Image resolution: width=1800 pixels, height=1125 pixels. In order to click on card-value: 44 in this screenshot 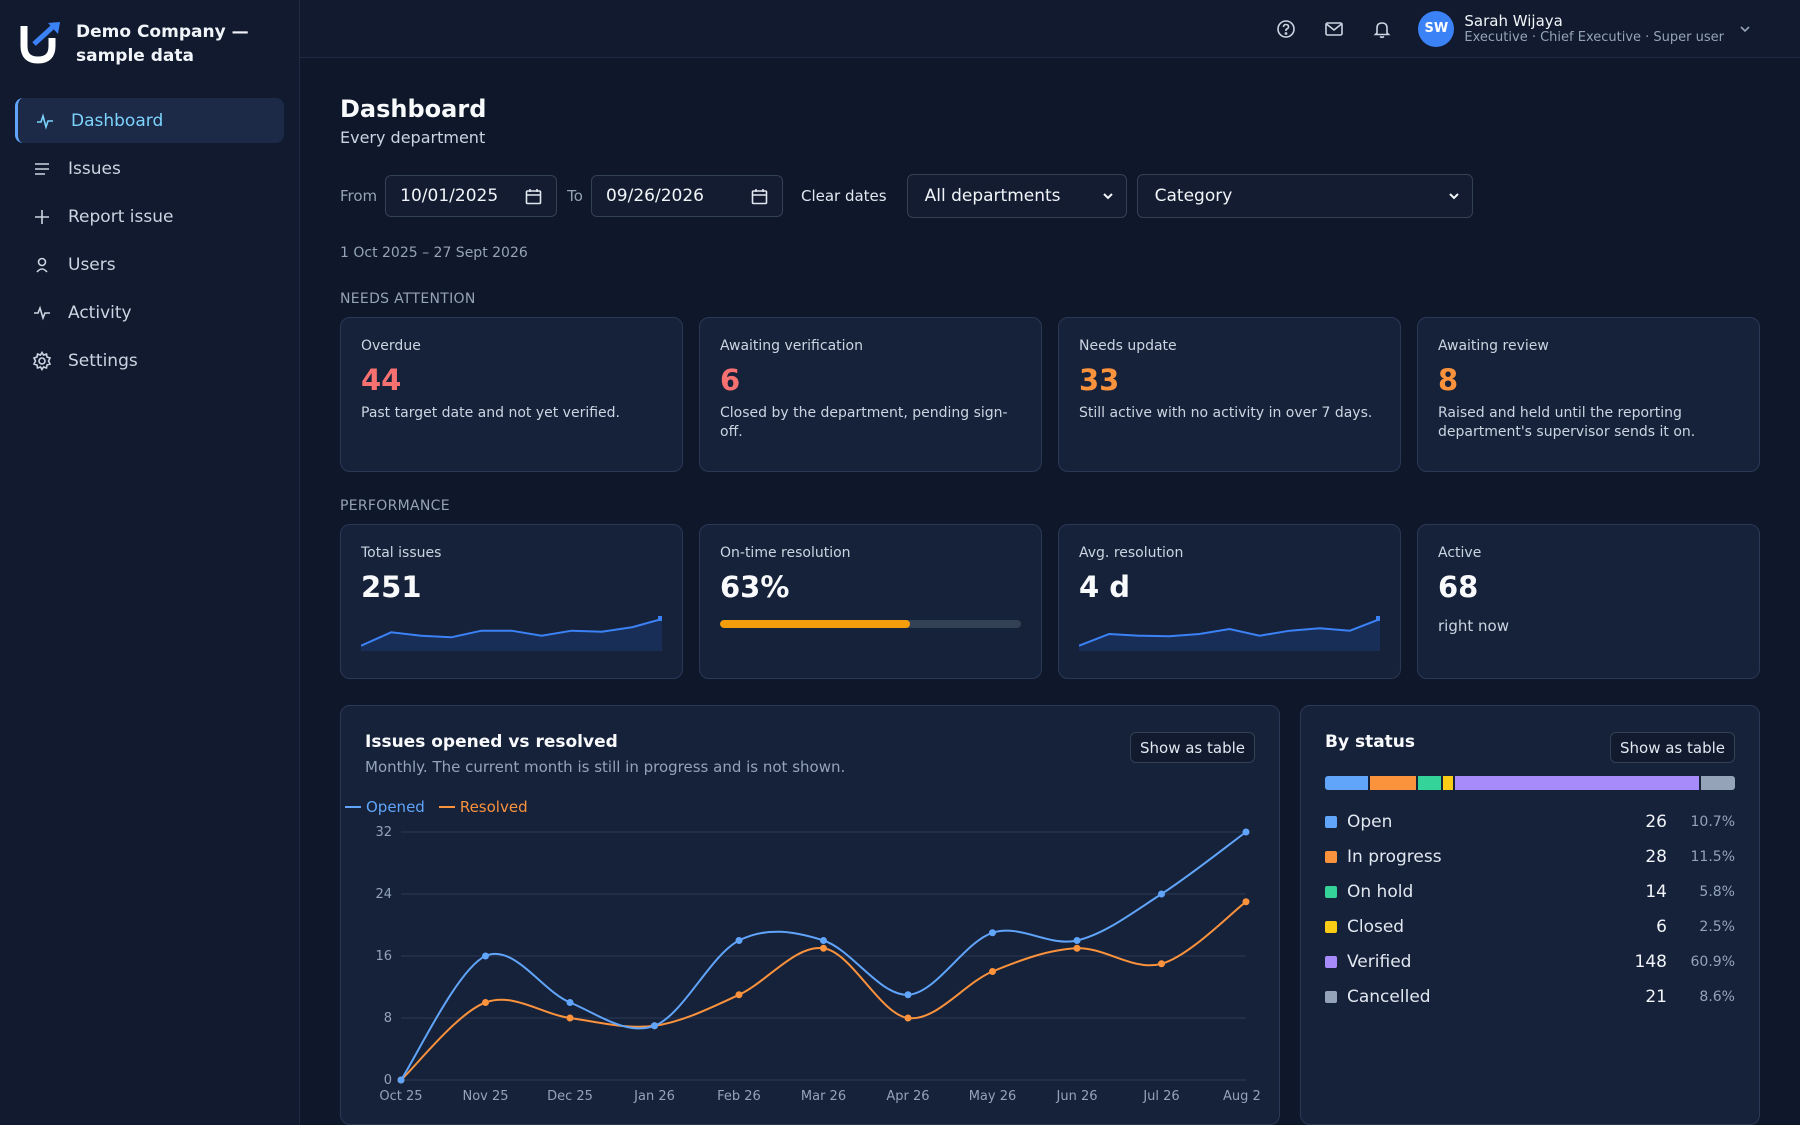, I will do `click(381, 380)`.